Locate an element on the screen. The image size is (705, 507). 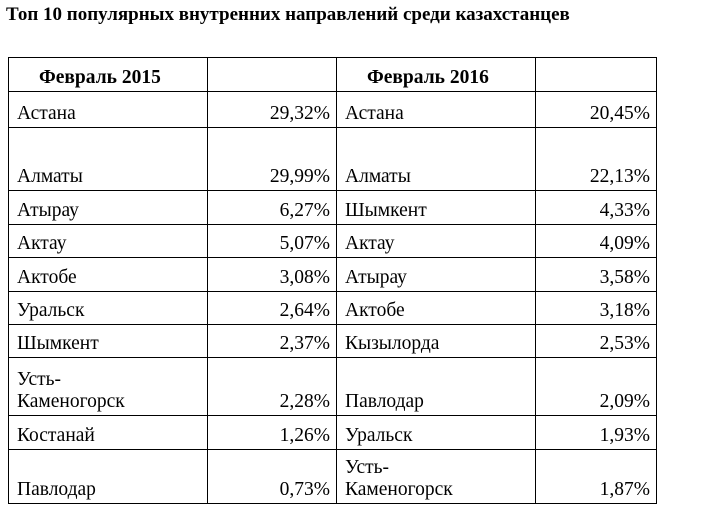
table-row: Атырау 6,27% Шымкент 4,33% is located at coordinates (332, 207).